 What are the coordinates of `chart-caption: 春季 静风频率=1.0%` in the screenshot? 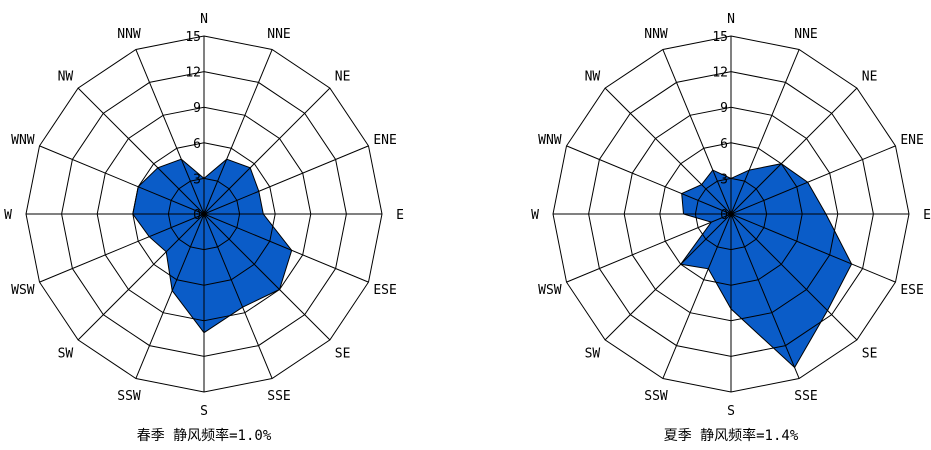 It's located at (204, 435).